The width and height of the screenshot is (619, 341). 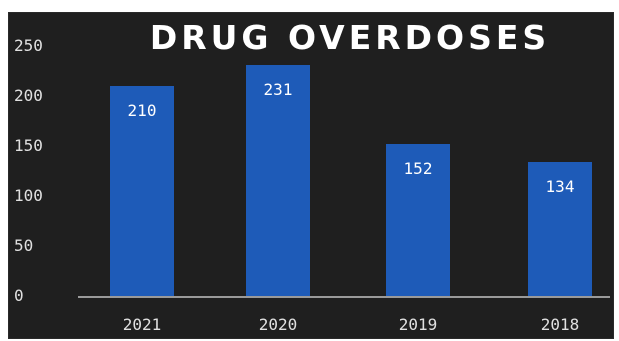 What do you see at coordinates (142, 110) in the screenshot?
I see `data-label: 210` at bounding box center [142, 110].